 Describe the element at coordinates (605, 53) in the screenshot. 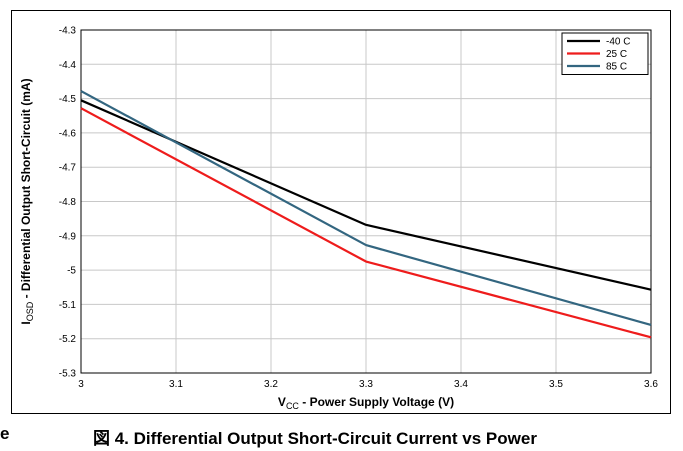

I see `legend: -40 C25 C 85 C` at that location.